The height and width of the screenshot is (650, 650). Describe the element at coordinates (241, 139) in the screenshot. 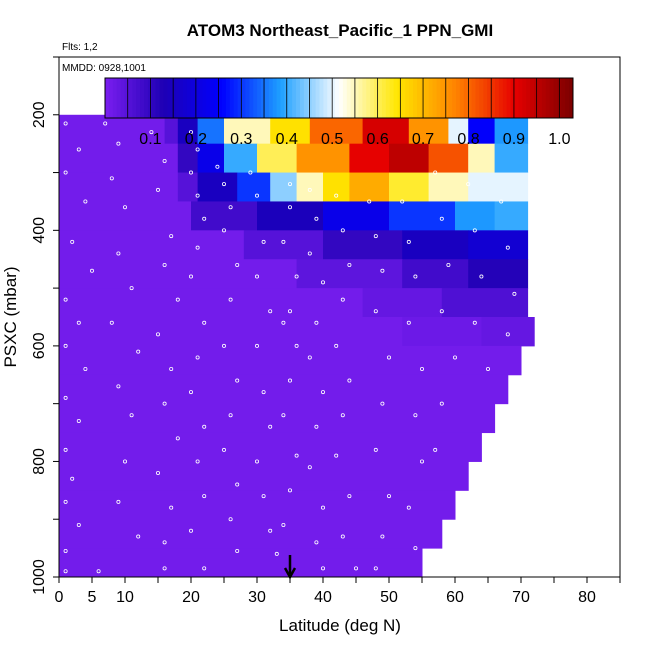

I see `colorbar-tick-label: 0.3` at that location.